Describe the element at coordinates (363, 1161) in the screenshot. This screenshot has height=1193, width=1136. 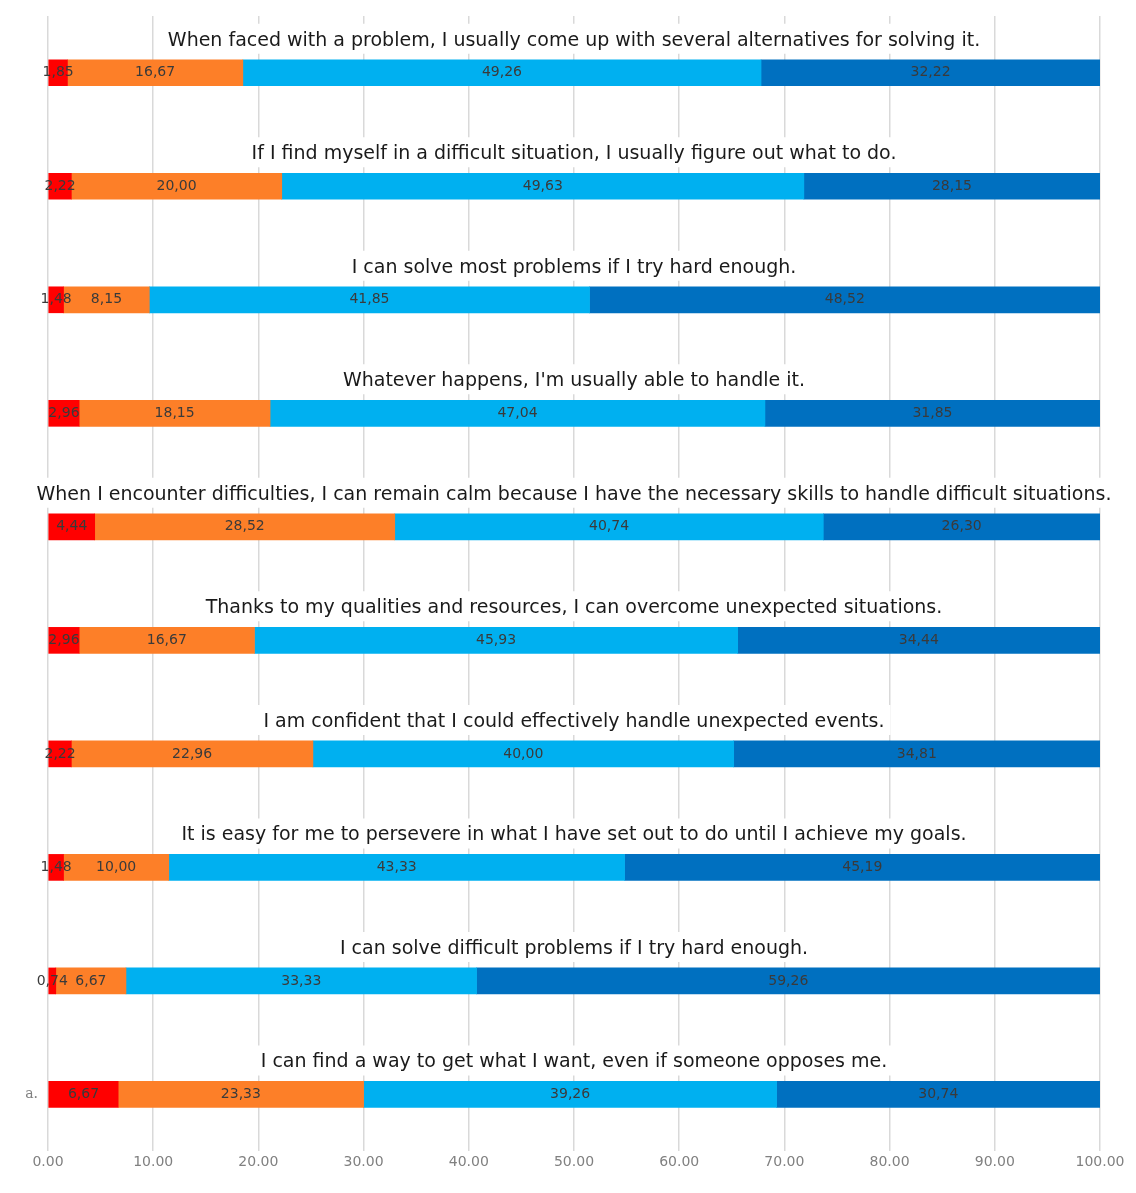
I see `x-tick-label: 30.00` at that location.